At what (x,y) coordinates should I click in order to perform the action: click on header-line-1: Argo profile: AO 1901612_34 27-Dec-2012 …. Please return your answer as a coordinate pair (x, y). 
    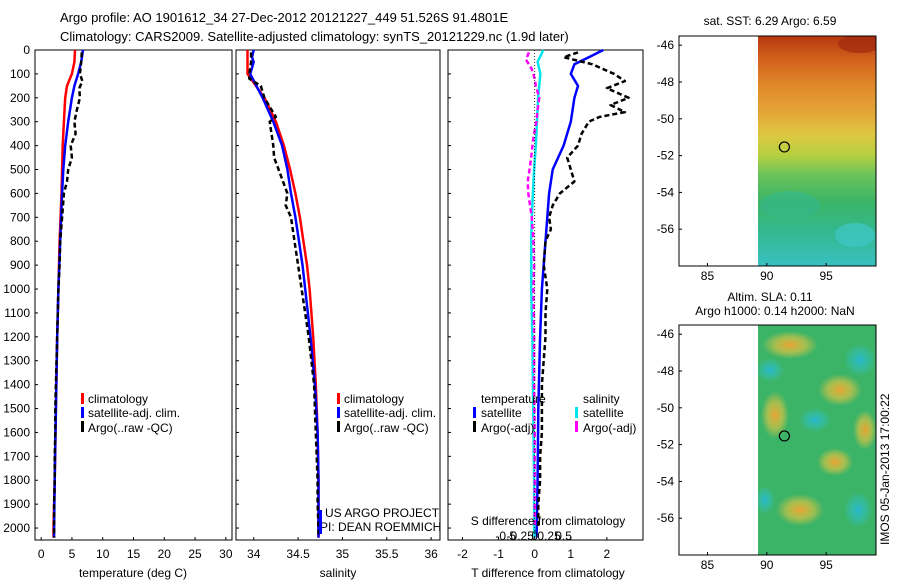
    Looking at the image, I should click on (284, 17).